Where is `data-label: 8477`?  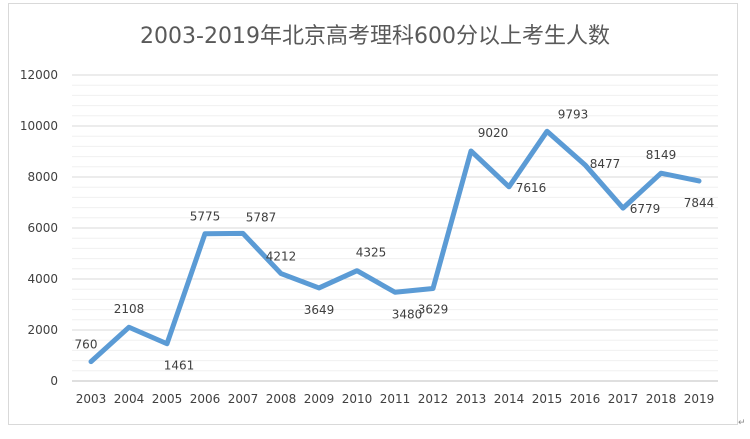 data-label: 8477 is located at coordinates (605, 164).